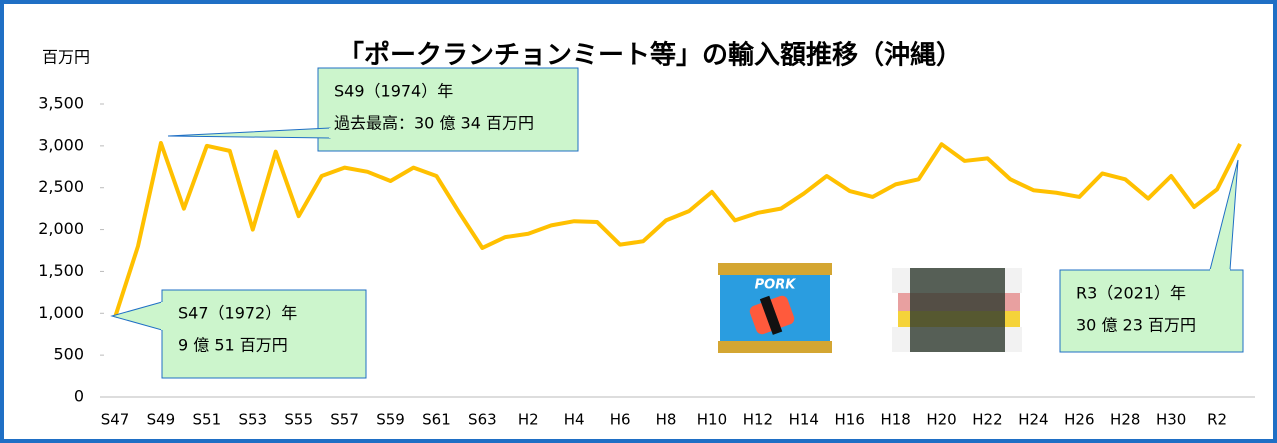 The width and height of the screenshot is (1277, 443). Describe the element at coordinates (434, 123) in the screenshot. I see `callout-text: 過去最高：30 億 34 百万円` at that location.